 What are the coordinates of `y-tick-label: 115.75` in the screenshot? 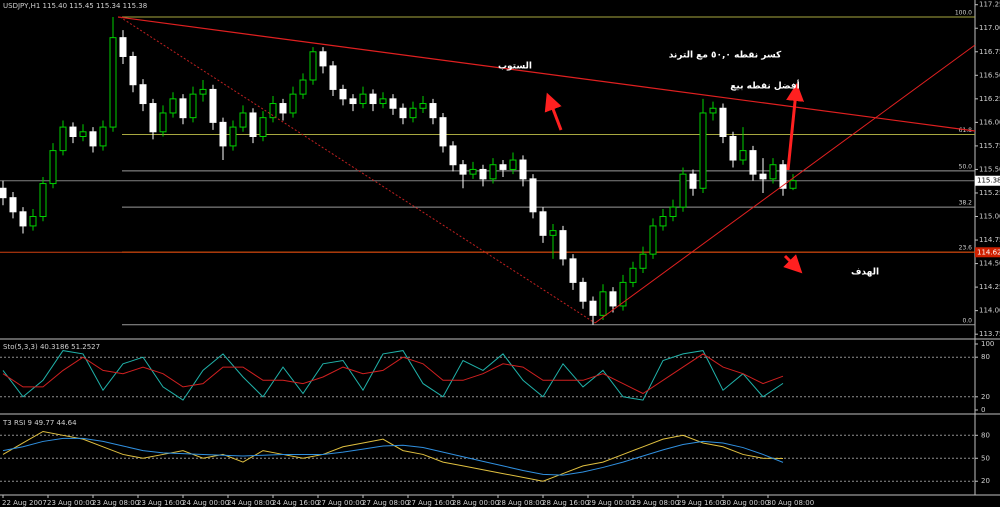 It's located at (989, 146).